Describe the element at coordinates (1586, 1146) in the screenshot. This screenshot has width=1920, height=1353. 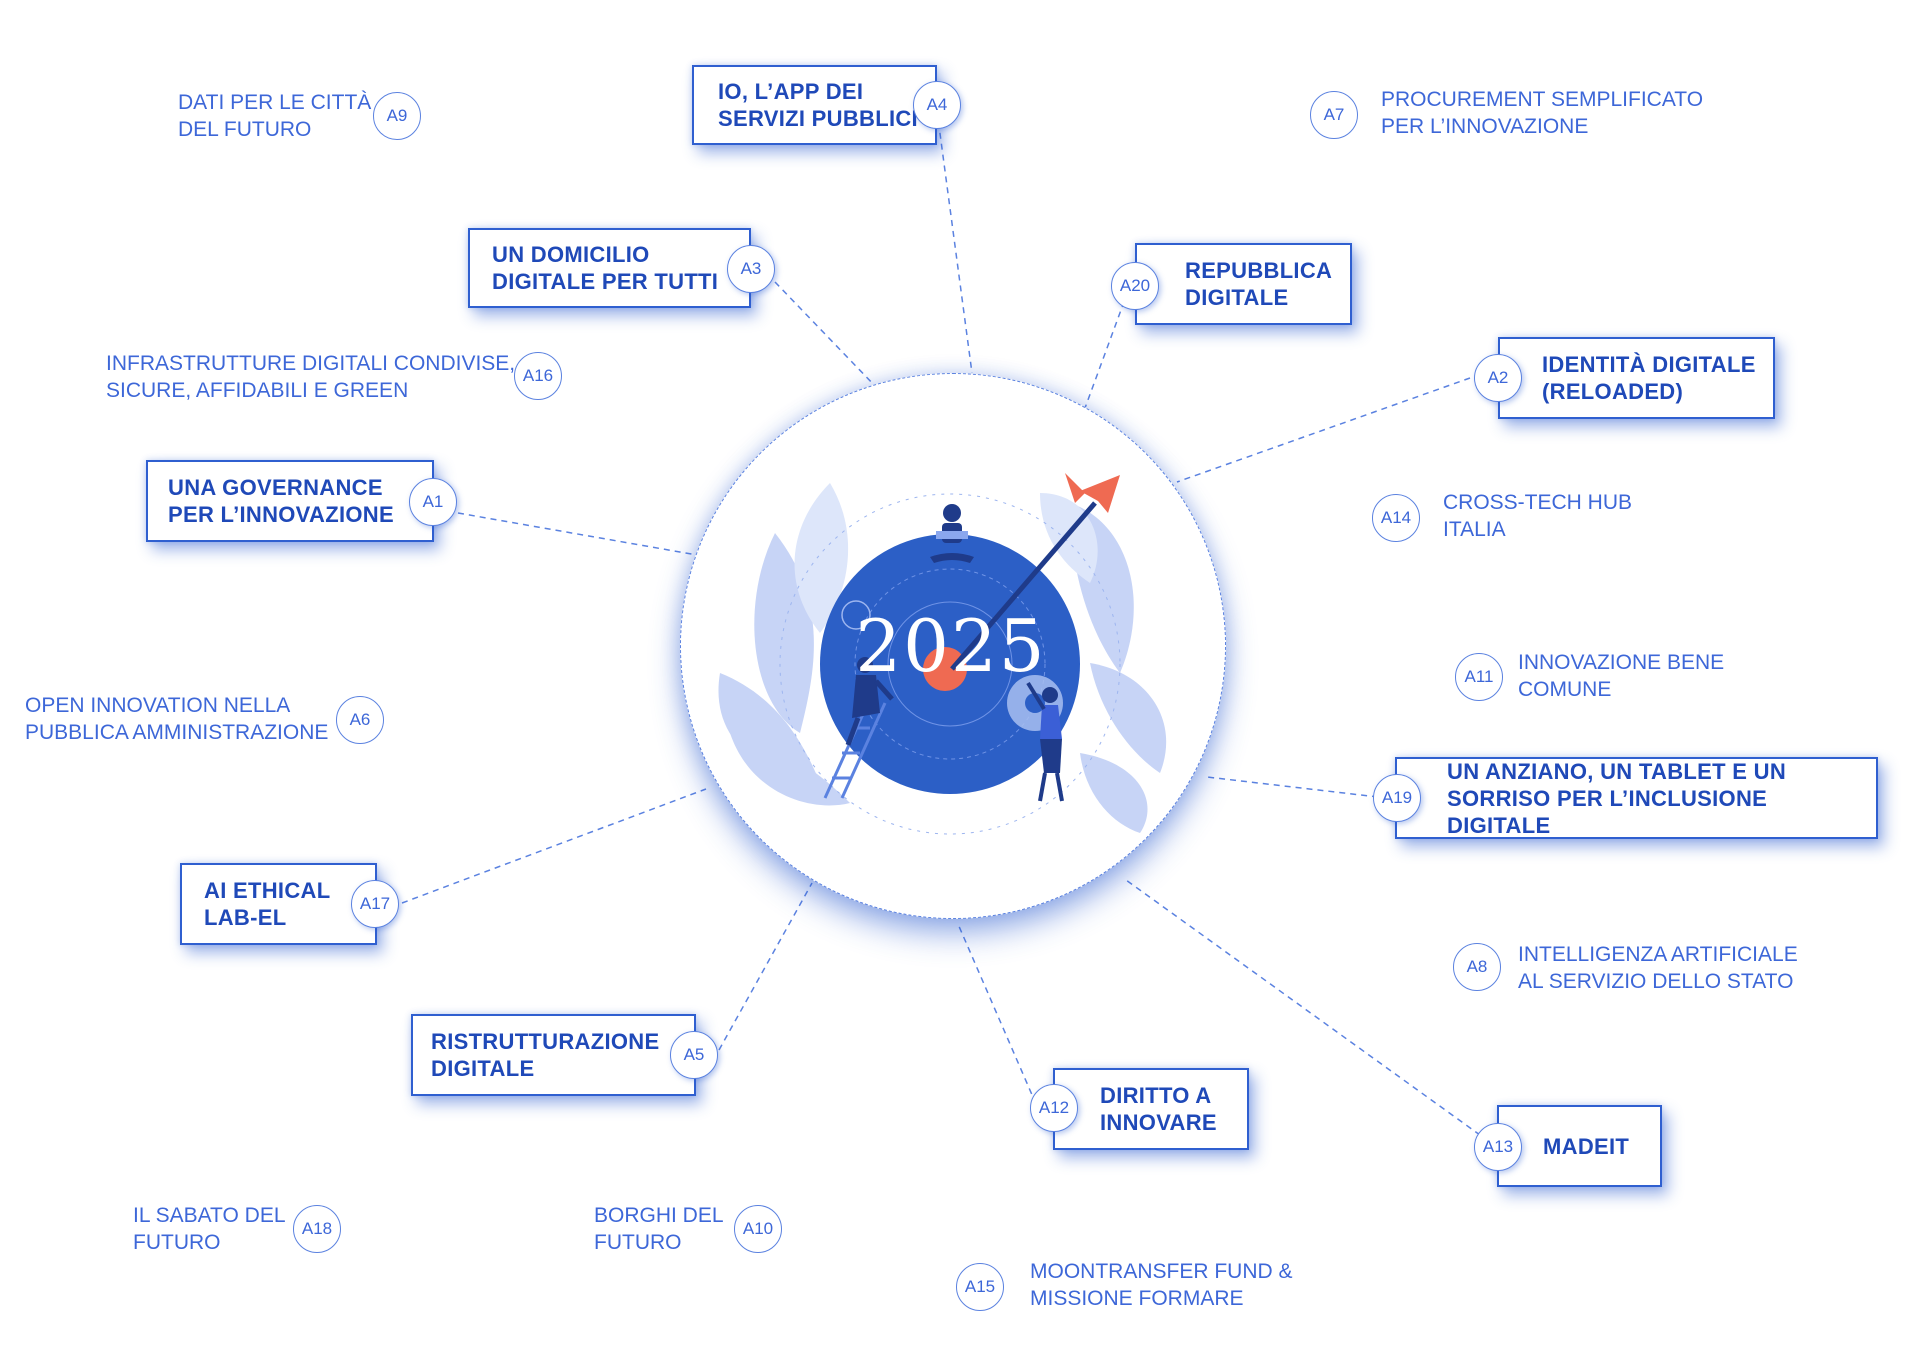
I see `action-a13-title: MADEIT` at that location.